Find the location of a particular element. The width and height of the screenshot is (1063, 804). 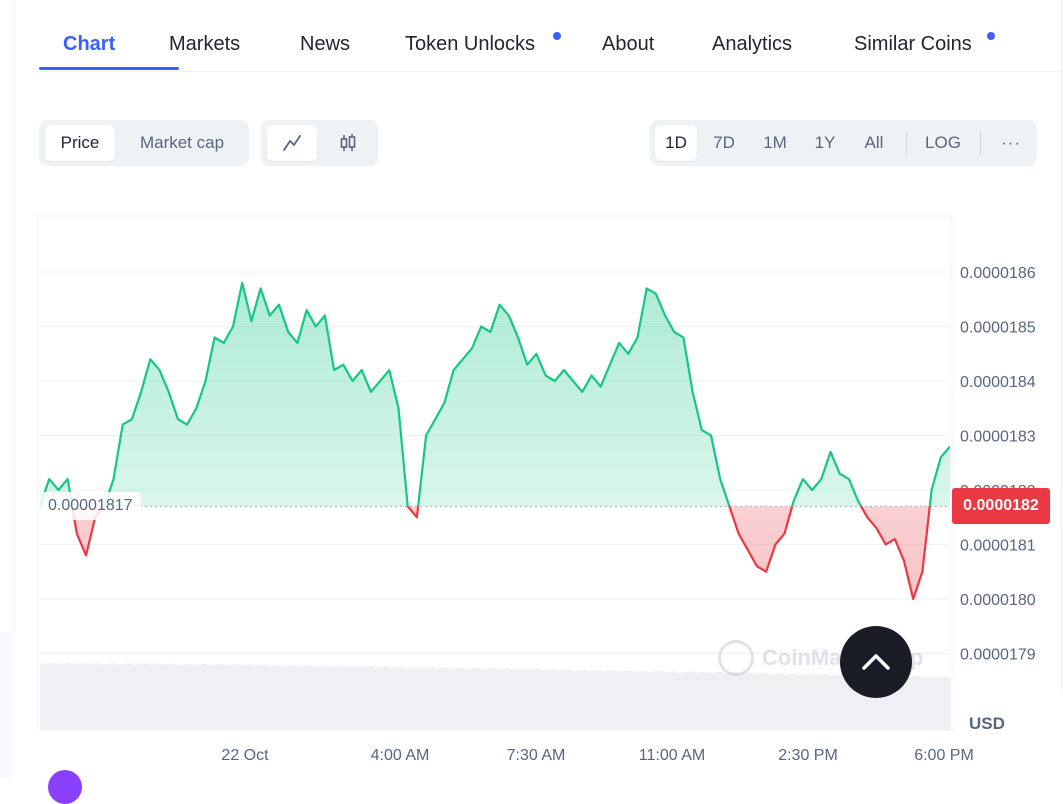

y-tick-label: 0.0000185 is located at coordinates (998, 328).